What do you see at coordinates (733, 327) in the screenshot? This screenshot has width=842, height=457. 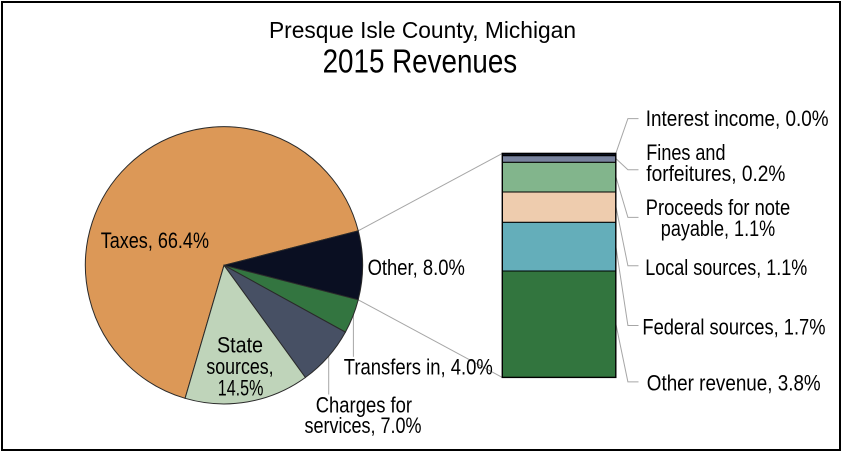 I see `svg-text: Federal sources, 1.7%` at bounding box center [733, 327].